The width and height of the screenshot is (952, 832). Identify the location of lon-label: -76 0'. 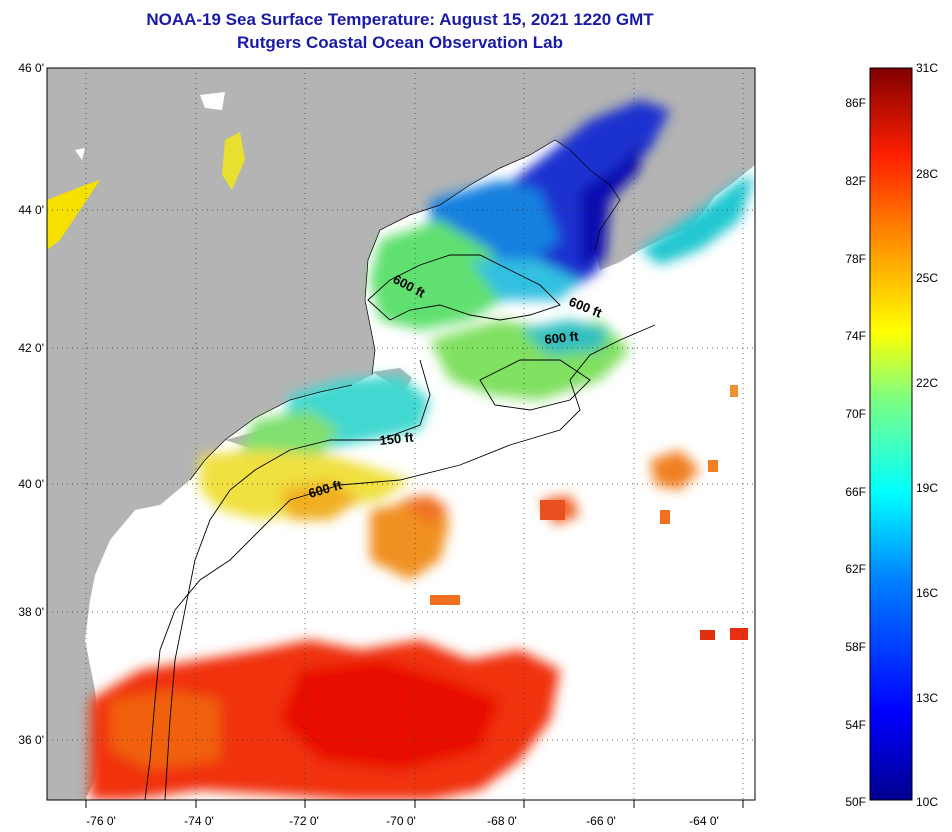
(101, 821).